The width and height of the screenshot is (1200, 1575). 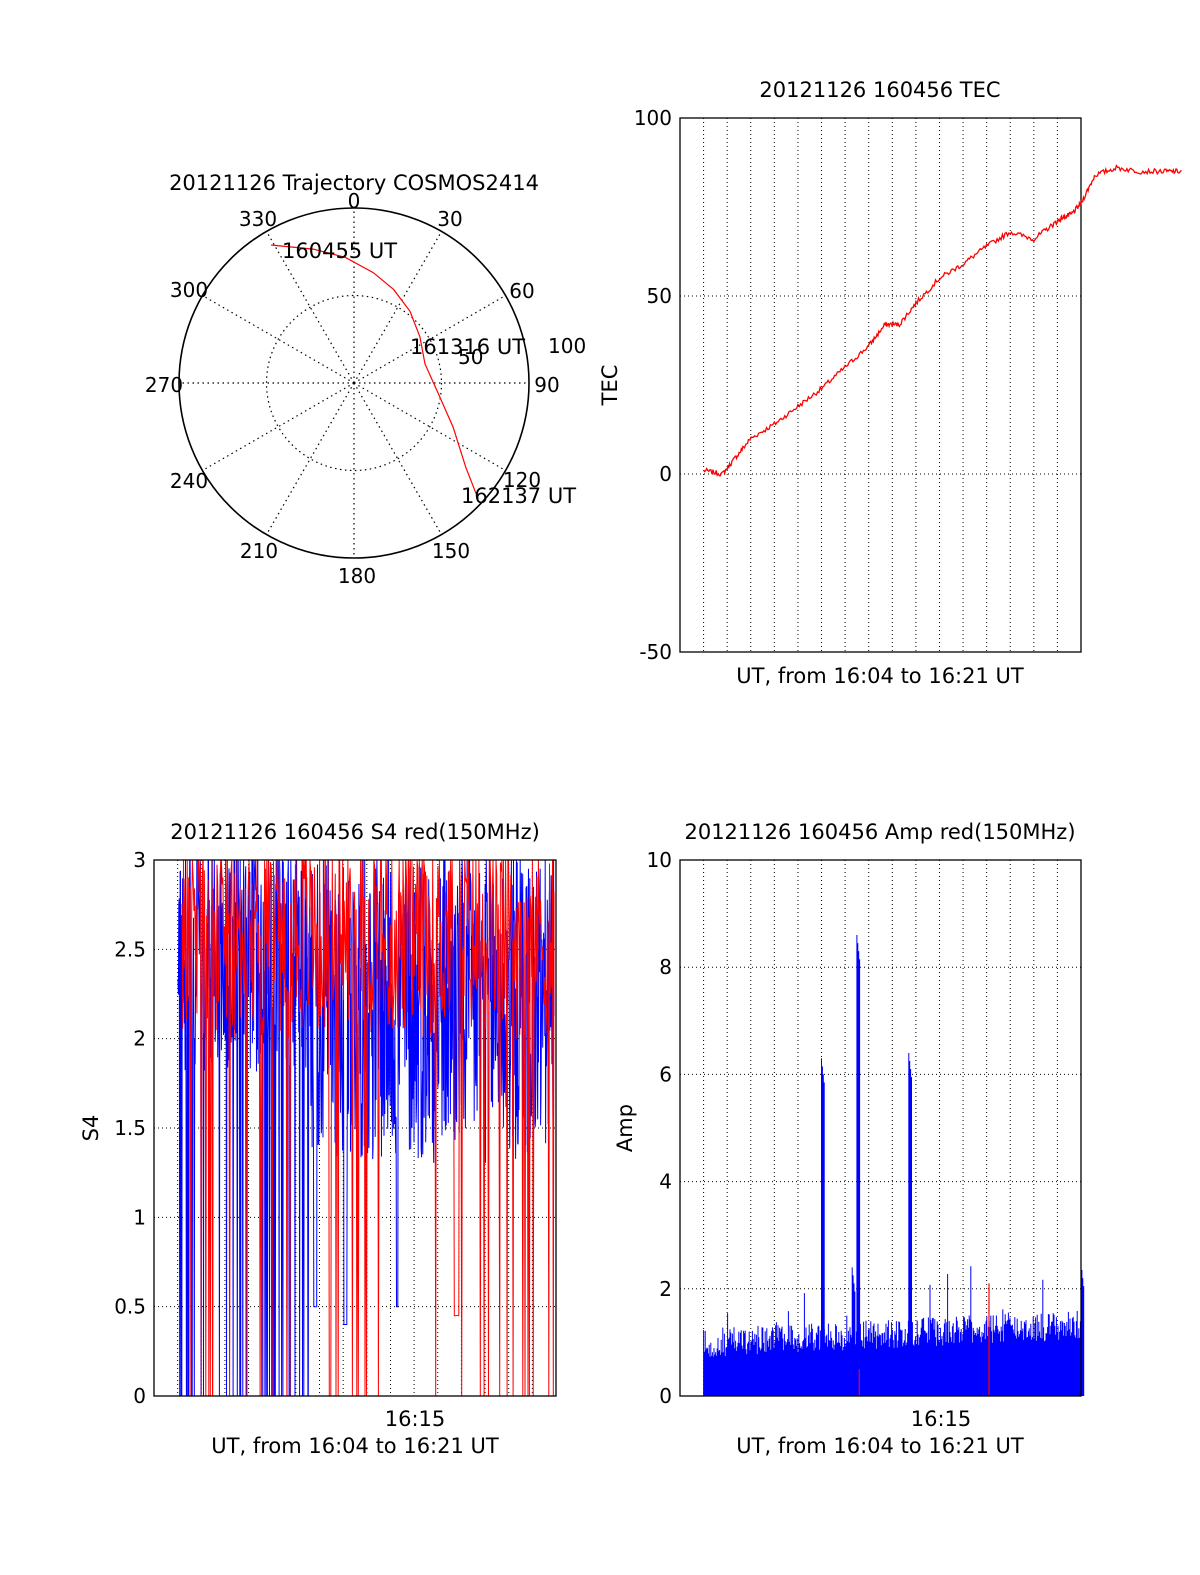 I want to click on amp-plot-frame, so click(x=880, y=1128).